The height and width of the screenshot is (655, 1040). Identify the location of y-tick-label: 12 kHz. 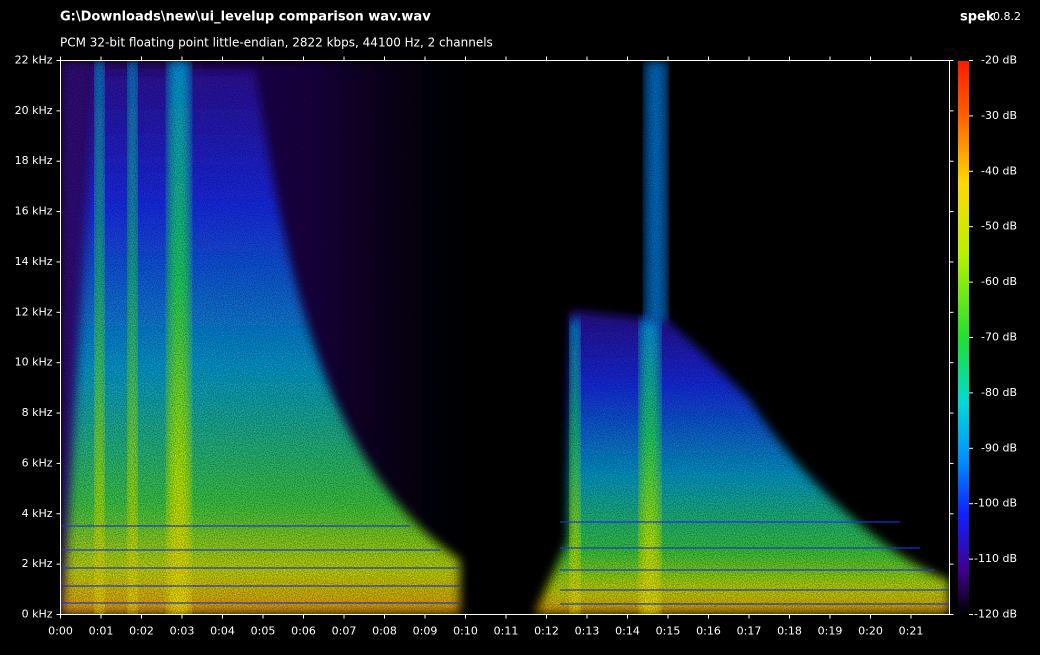
(34, 311).